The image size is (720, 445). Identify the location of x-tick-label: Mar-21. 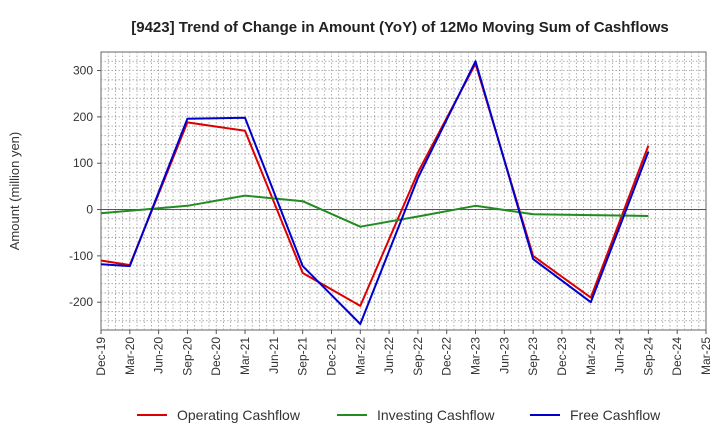
(245, 356).